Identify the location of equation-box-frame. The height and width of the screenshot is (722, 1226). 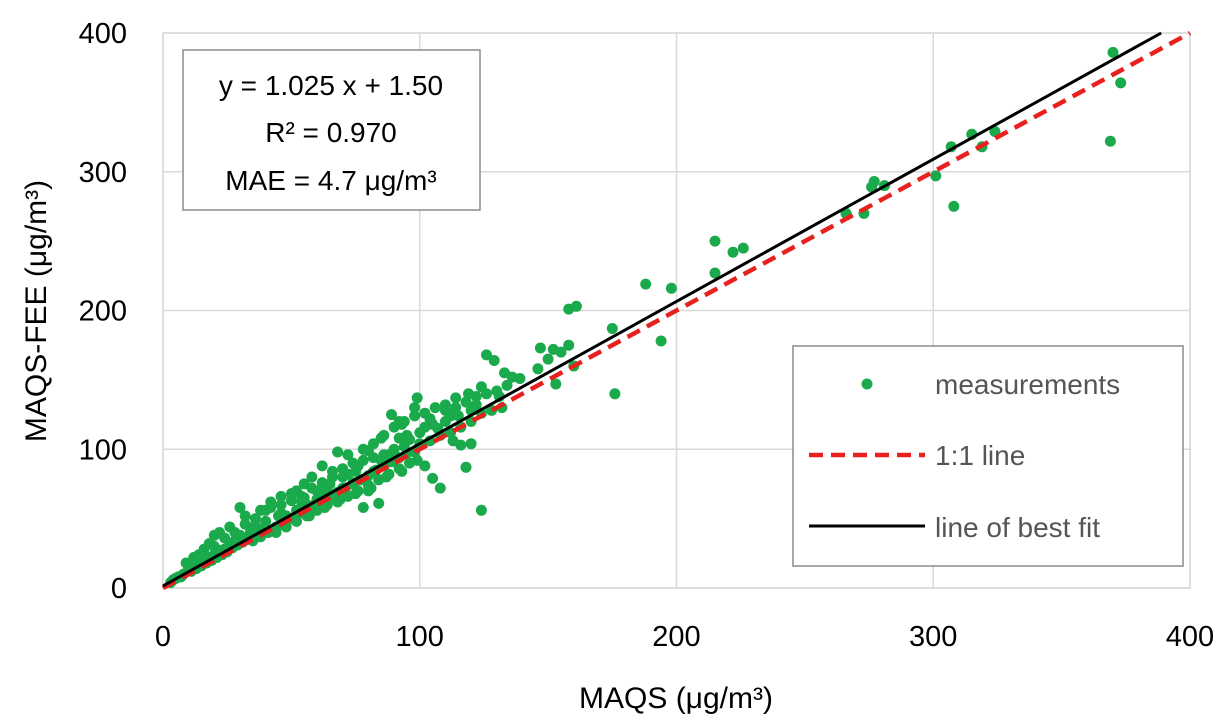
(331, 130).